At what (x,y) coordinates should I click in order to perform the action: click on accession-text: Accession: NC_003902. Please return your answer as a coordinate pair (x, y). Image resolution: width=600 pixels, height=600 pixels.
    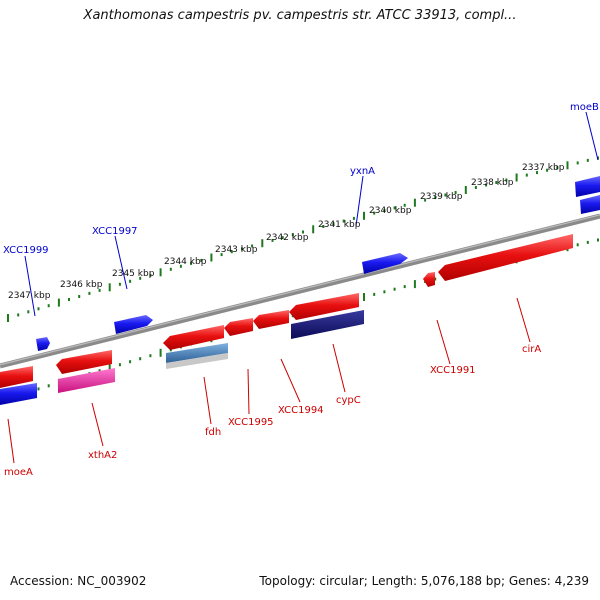
    Looking at the image, I should click on (78, 581).